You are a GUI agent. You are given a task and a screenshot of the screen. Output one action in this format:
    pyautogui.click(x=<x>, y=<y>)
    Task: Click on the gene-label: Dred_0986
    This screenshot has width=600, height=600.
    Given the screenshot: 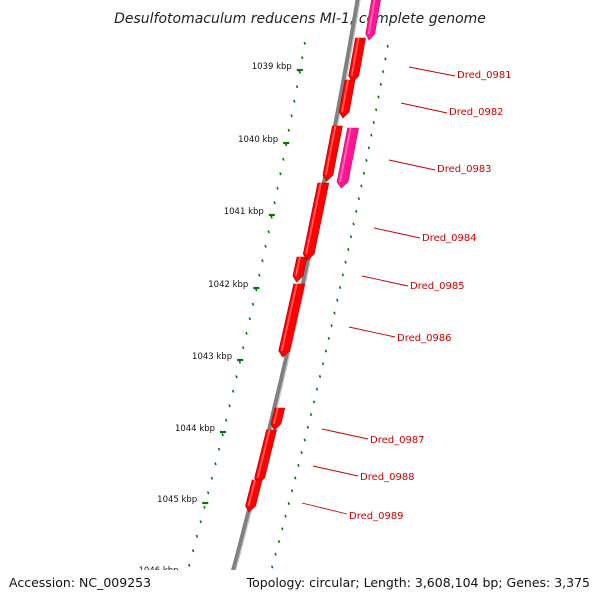 What is the action you would take?
    pyautogui.click(x=424, y=338)
    